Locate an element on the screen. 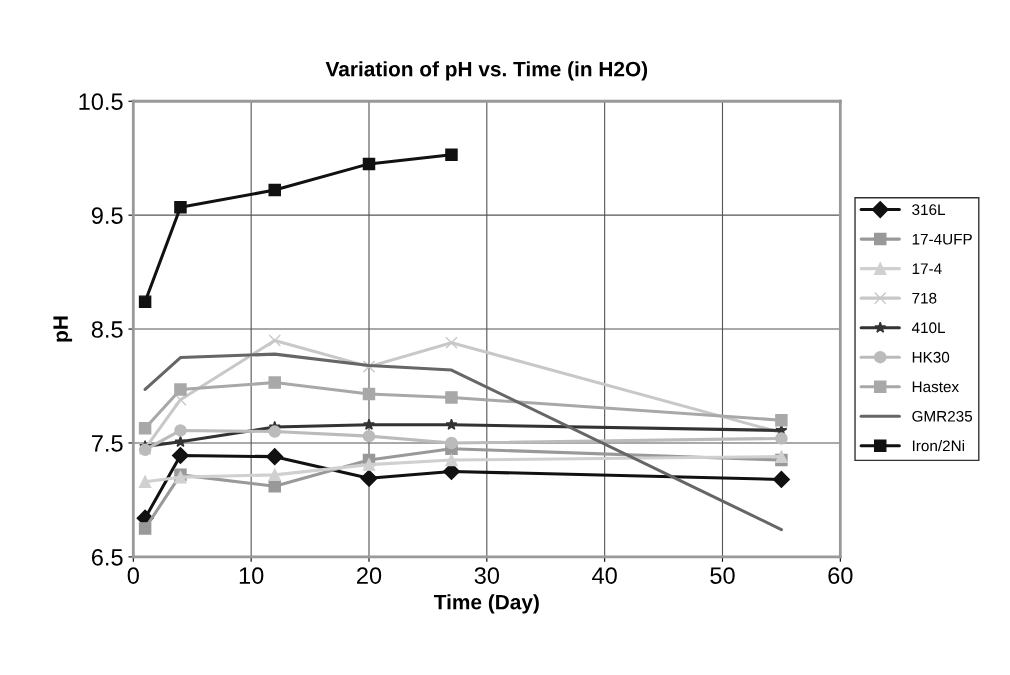 This screenshot has height=675, width=1010. x-tick-label: 60 is located at coordinates (840, 575).